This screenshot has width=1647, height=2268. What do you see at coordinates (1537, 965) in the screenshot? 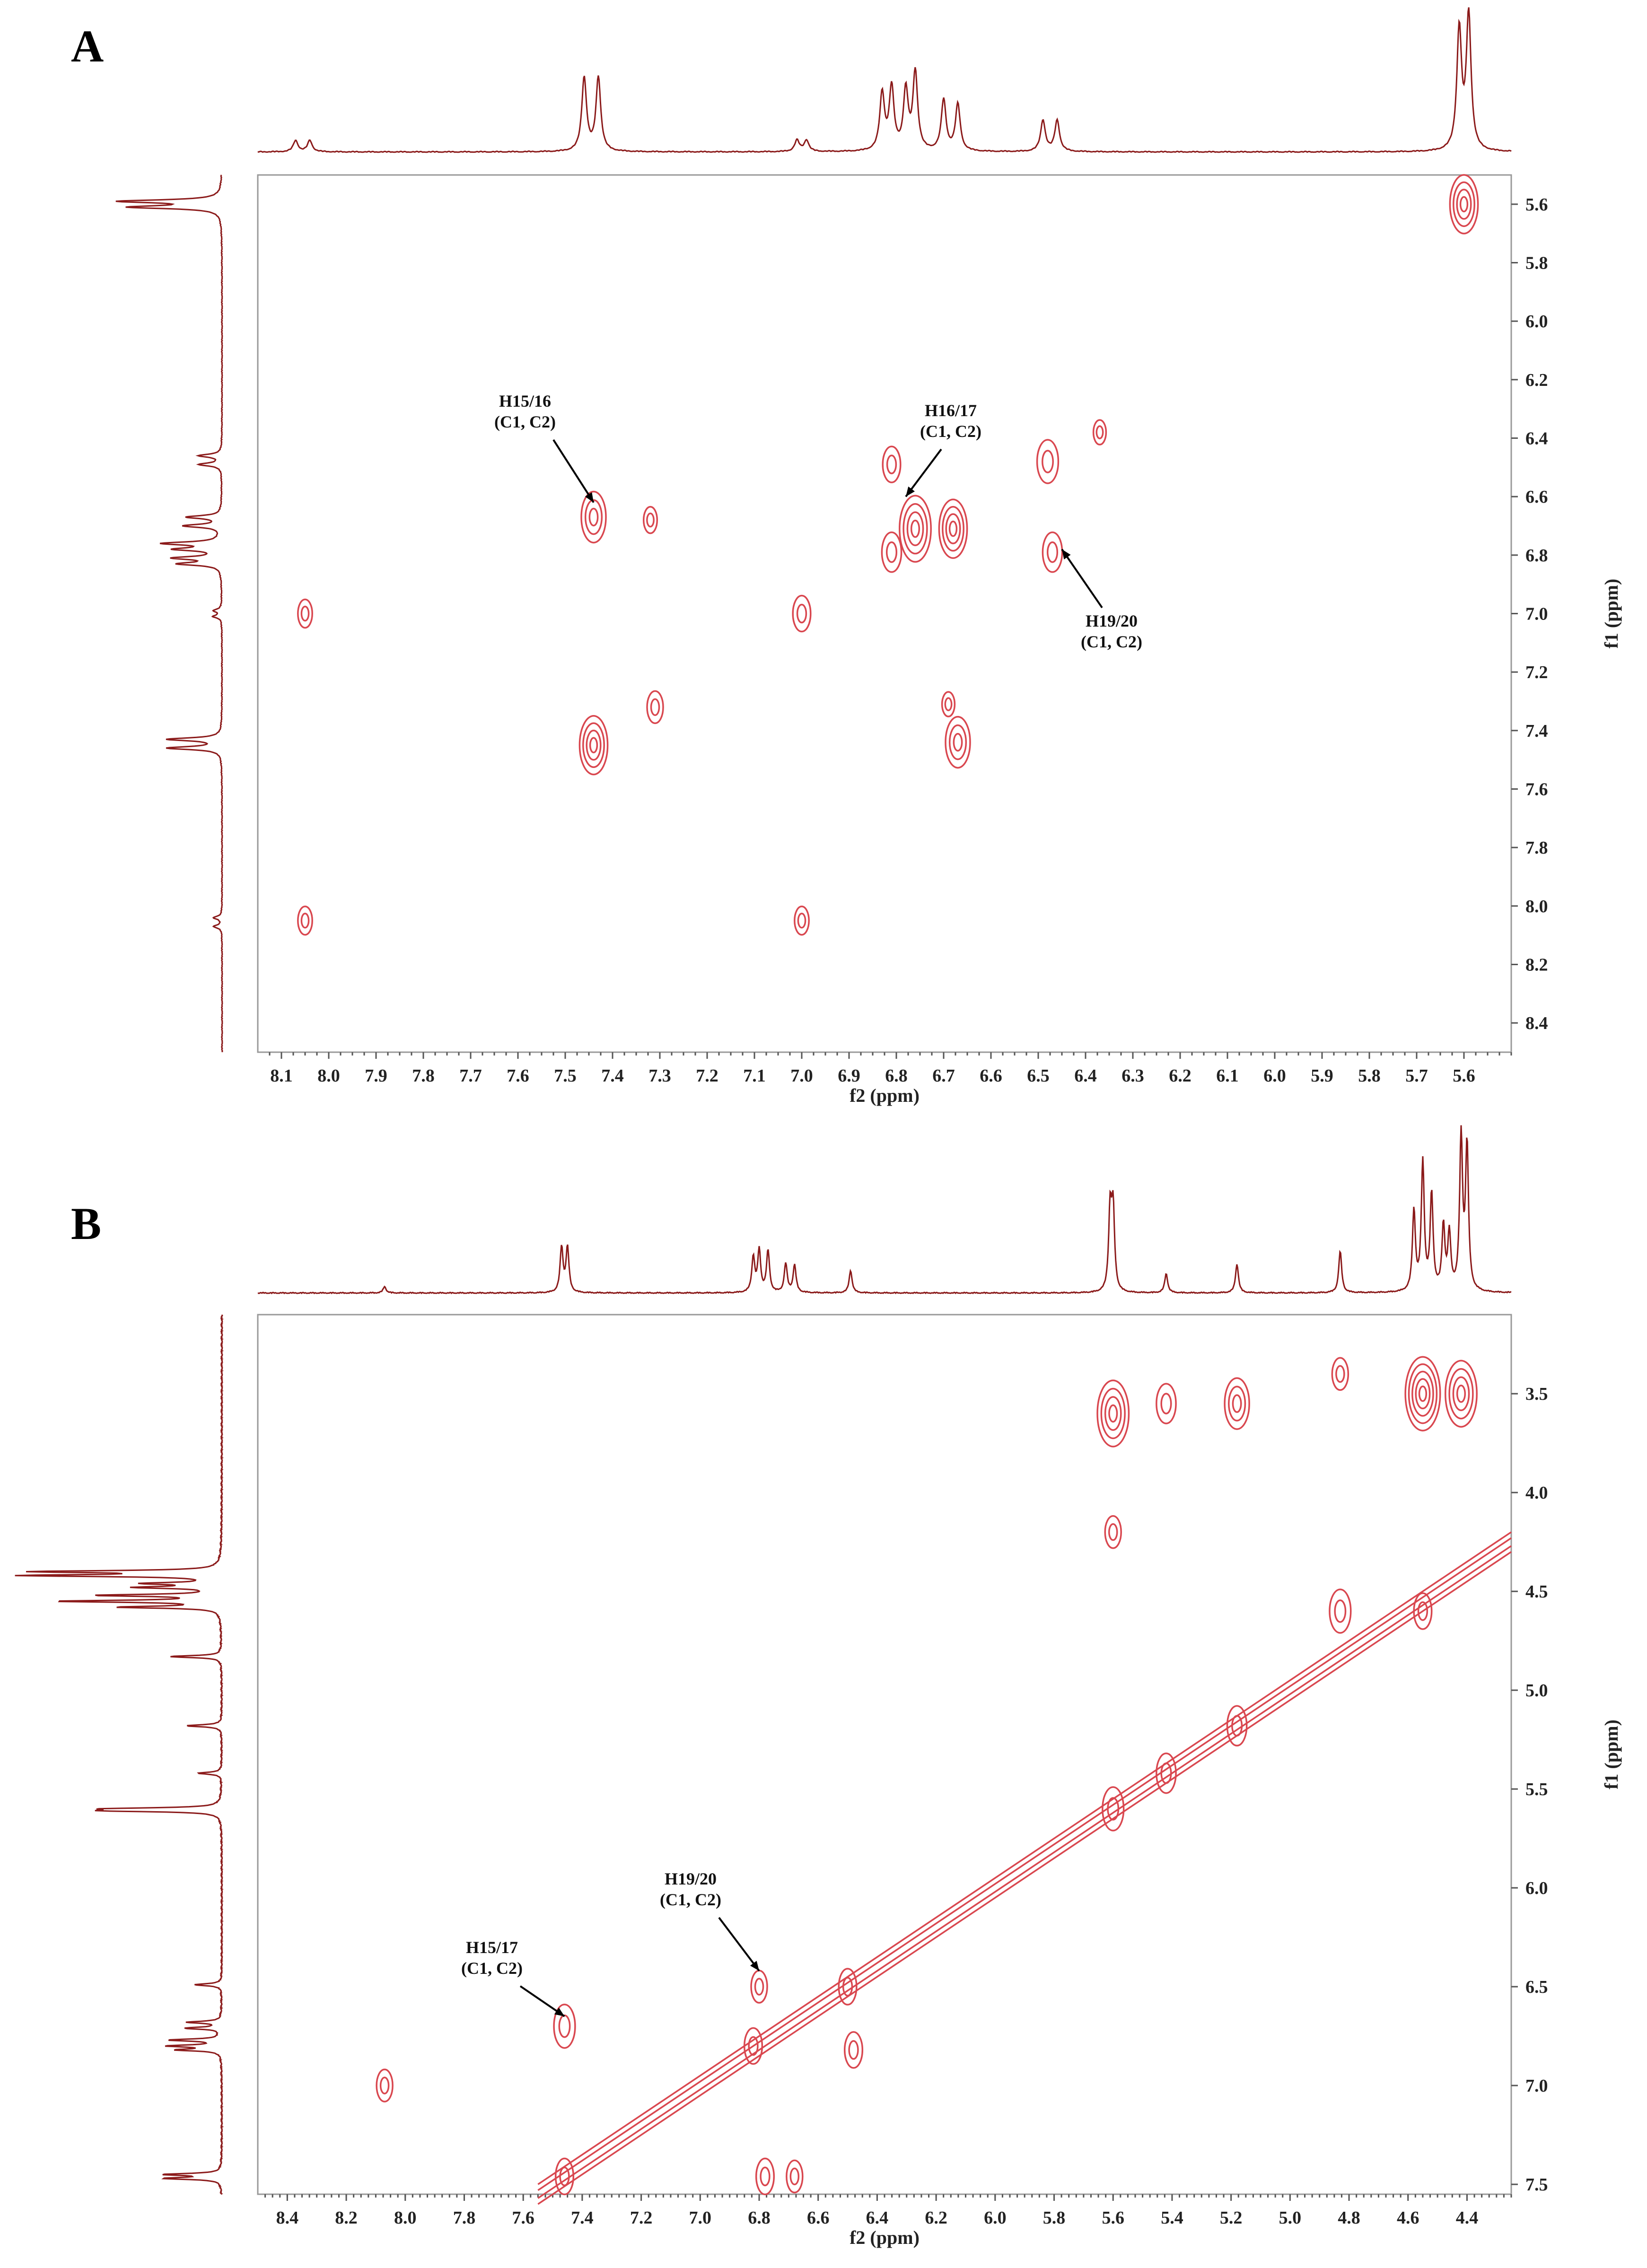
I see `panel-a-y-tick-label: 8.2` at bounding box center [1537, 965].